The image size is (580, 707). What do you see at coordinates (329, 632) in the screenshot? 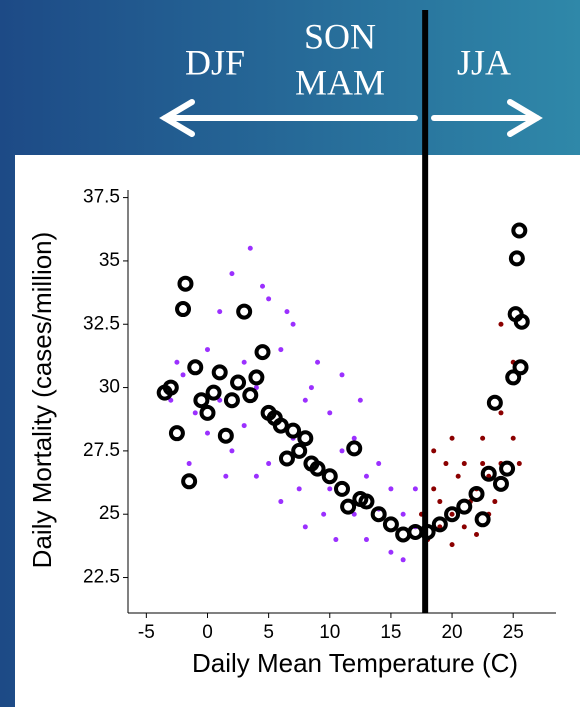
I see `x-tick-label: 10` at bounding box center [329, 632].